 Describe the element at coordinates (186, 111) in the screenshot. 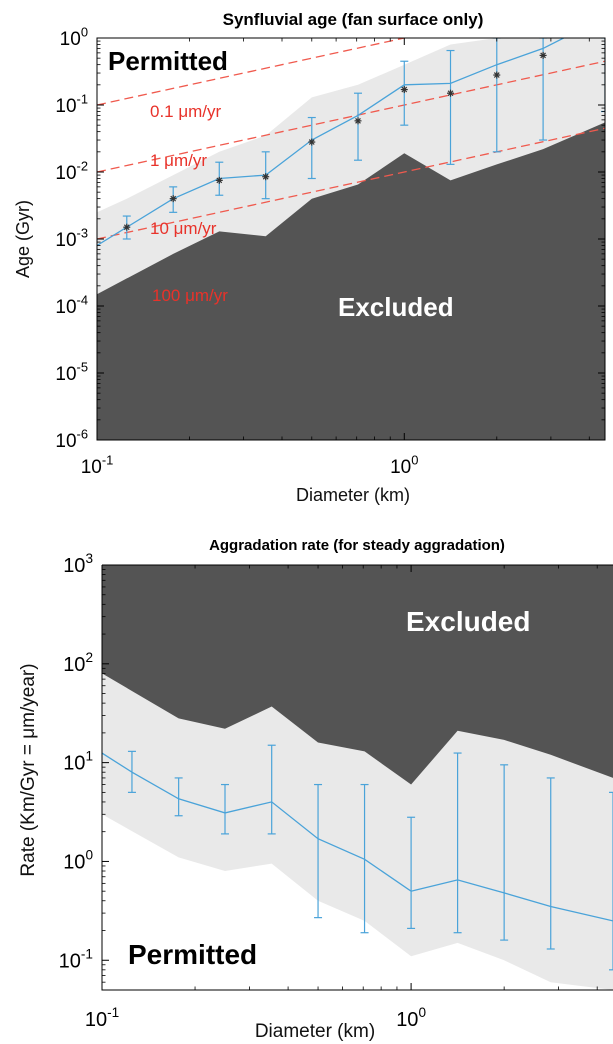

I see `rate-guide-label: 0.1 μm/yr` at that location.